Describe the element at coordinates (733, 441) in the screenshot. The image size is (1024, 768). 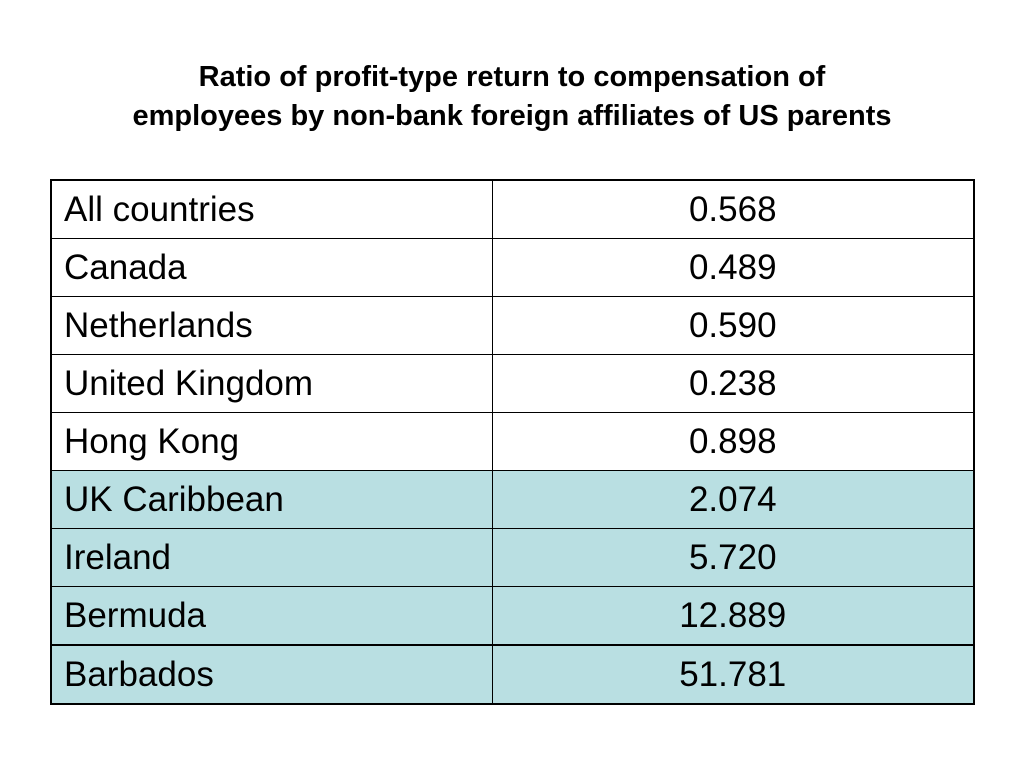
I see `ratio-cell: 0.898` at that location.